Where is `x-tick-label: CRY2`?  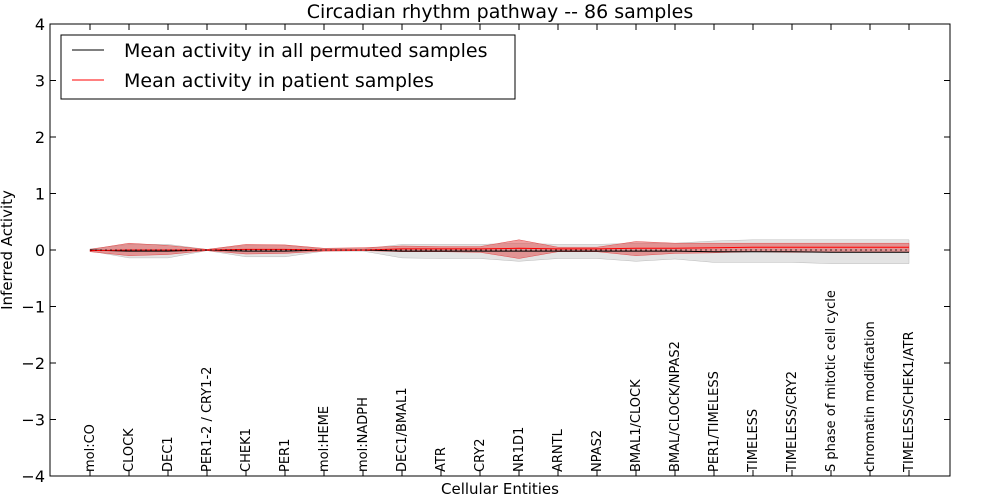 x-tick-label: CRY2 is located at coordinates (480, 456).